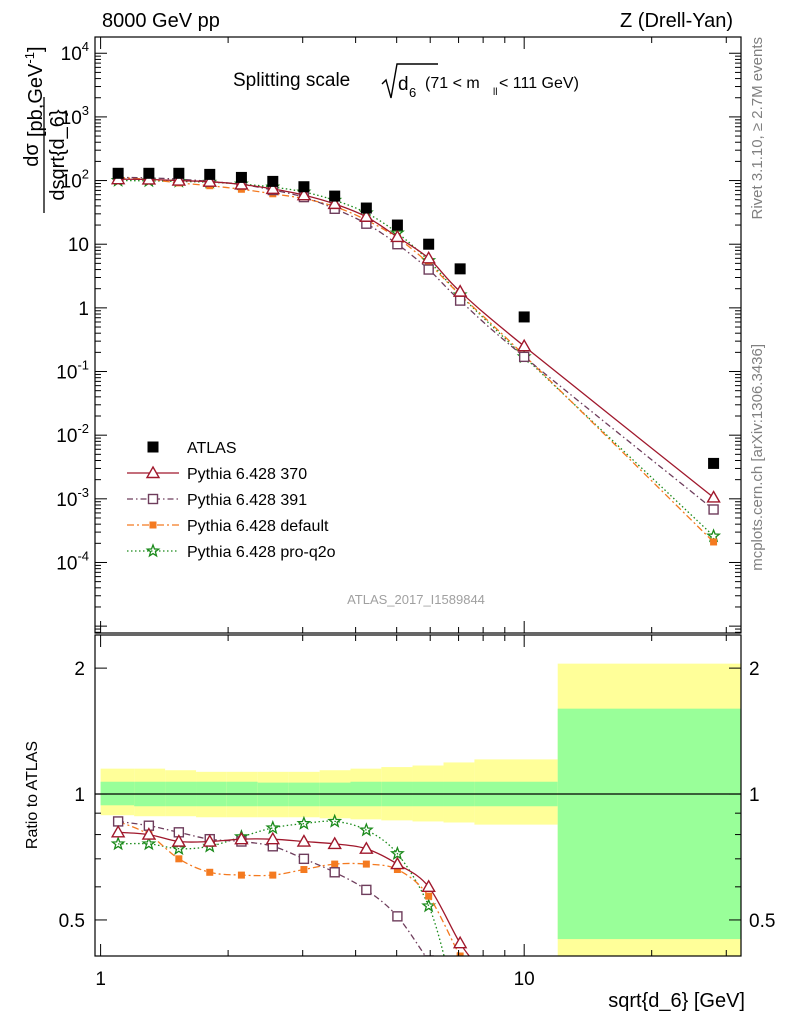 The height and width of the screenshot is (1024, 786). What do you see at coordinates (412, 92) in the screenshot?
I see `title-var-sub: 6` at bounding box center [412, 92].